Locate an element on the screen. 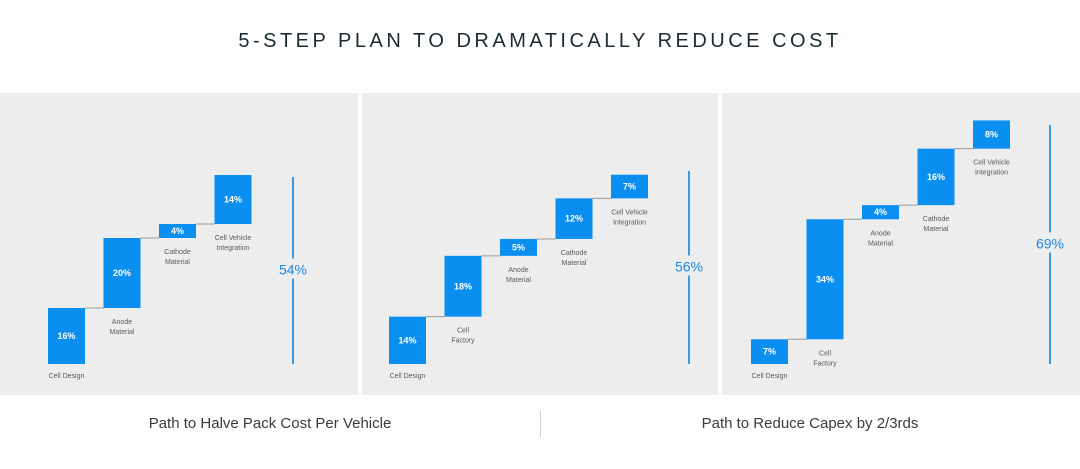 The width and height of the screenshot is (1080, 469). bar-value-label: 8% is located at coordinates (991, 135).